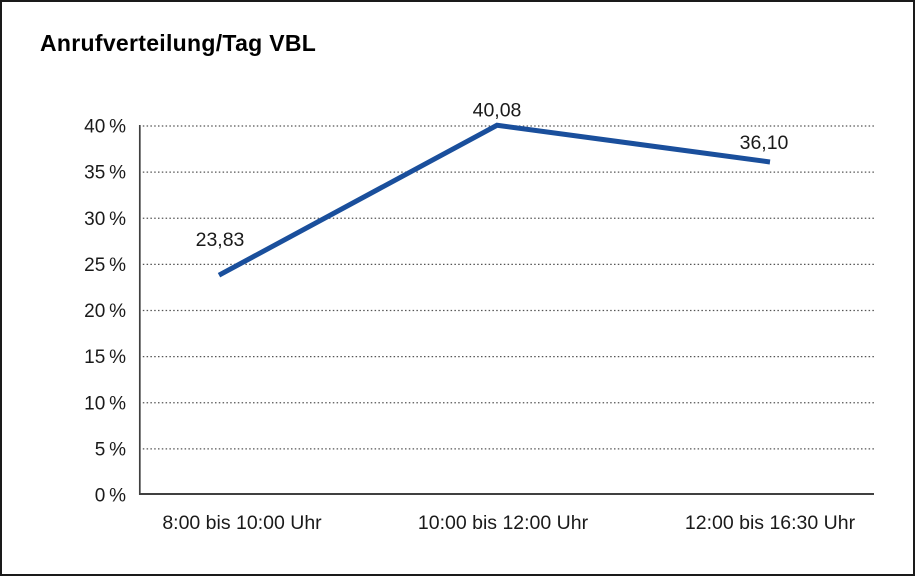  What do you see at coordinates (105, 311) in the screenshot?
I see `y-tick-label: 20 %` at bounding box center [105, 311].